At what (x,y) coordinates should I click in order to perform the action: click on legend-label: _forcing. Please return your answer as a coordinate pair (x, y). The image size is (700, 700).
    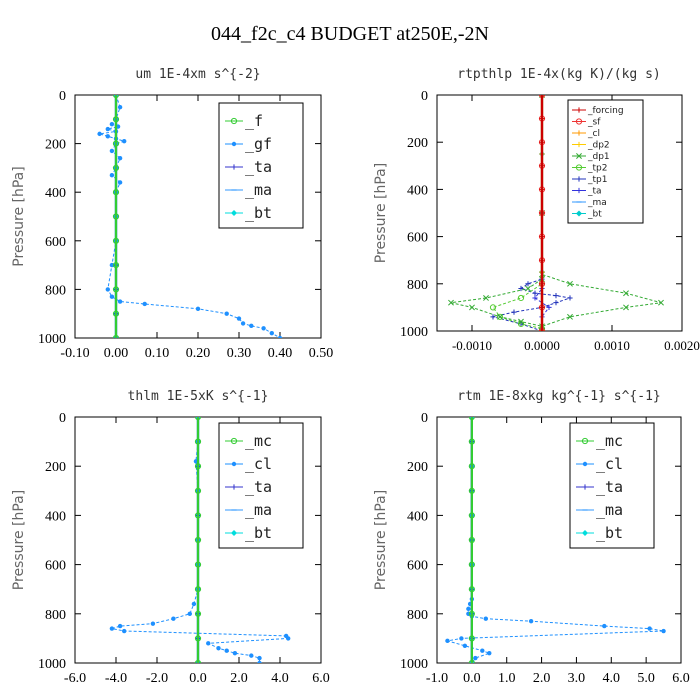
    Looking at the image, I should click on (605, 111).